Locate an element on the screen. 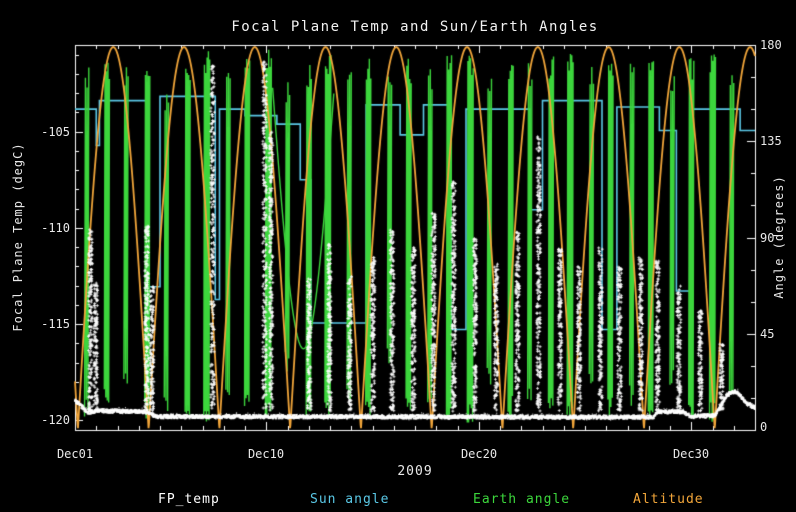 This screenshot has height=512, width=796. x-tick-label-dec30: Dec30 is located at coordinates (691, 454).